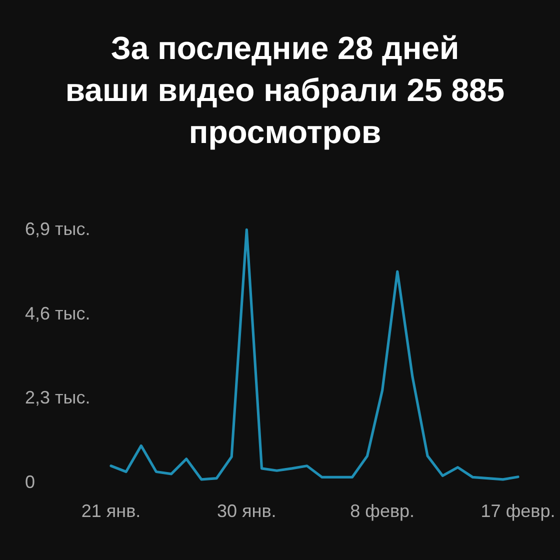  Describe the element at coordinates (246, 511) in the screenshot. I see `x-tick-label: 30 янв.` at that location.